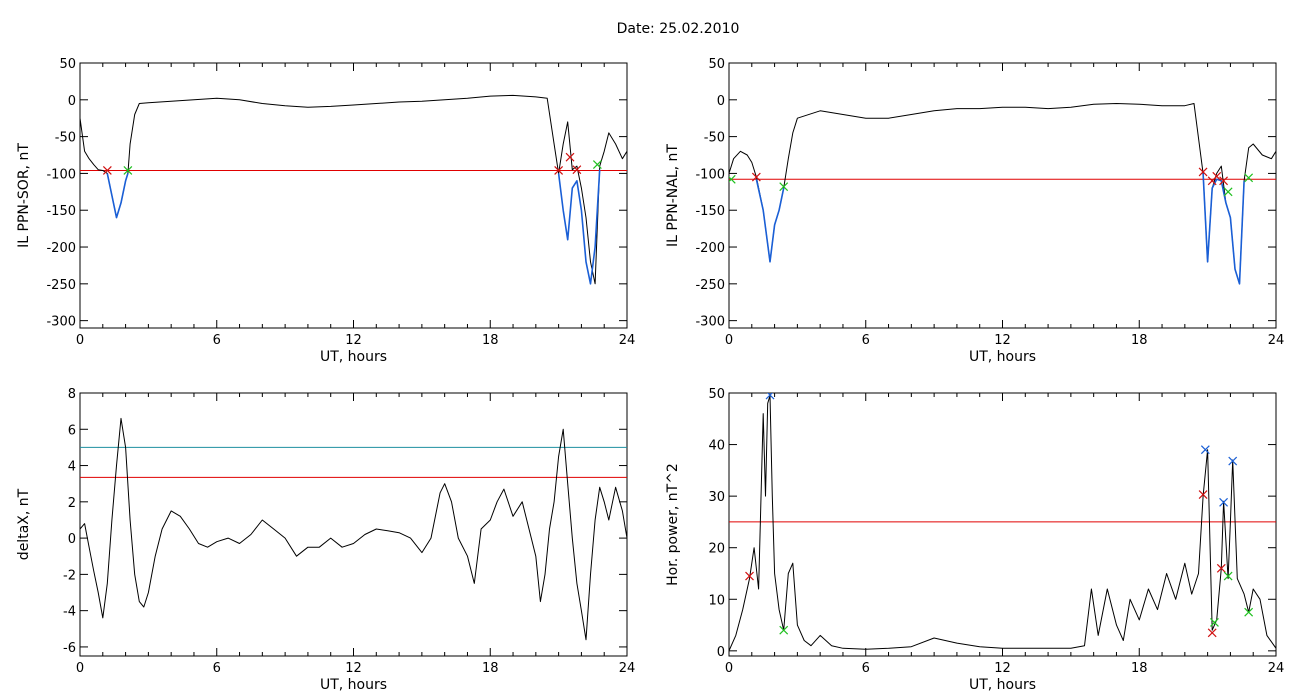 This screenshot has width=1300, height=700. I want to click on y-axis-title: deltaX, nT, so click(24, 524).